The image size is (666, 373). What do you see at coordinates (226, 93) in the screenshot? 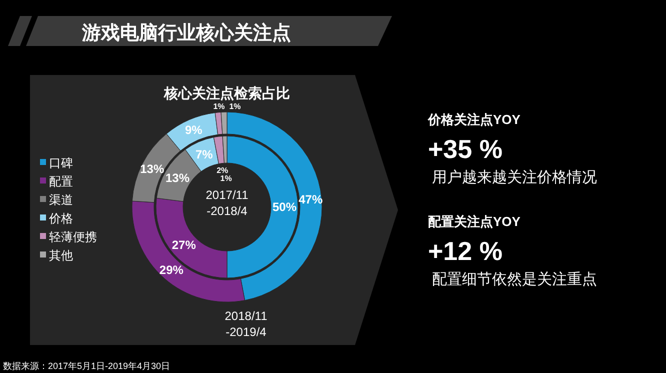
I see `chart-subtitle: 核心关注点检索占比` at bounding box center [226, 93].